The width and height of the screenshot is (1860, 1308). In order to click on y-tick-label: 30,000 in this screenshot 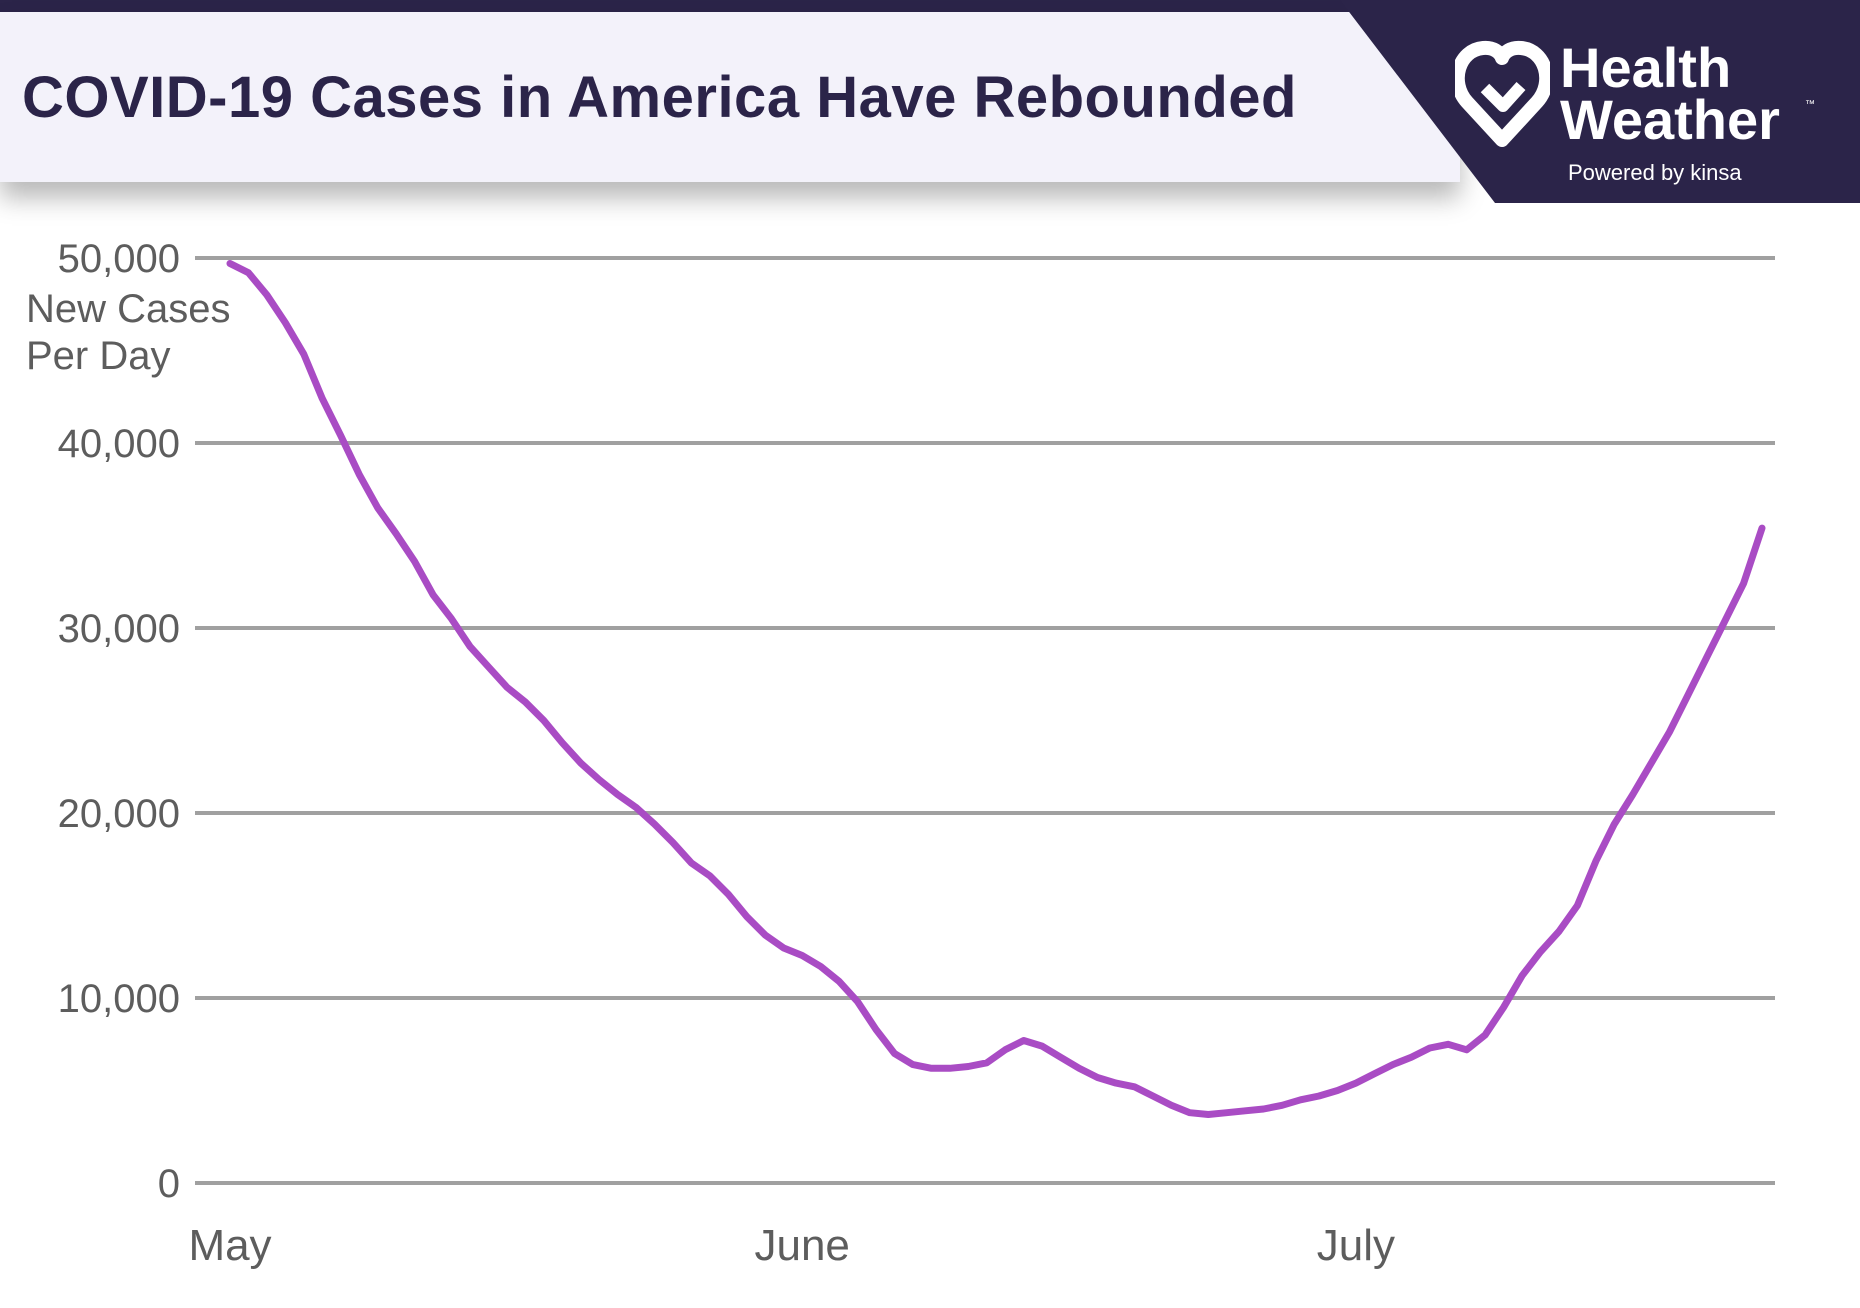, I will do `click(119, 629)`.